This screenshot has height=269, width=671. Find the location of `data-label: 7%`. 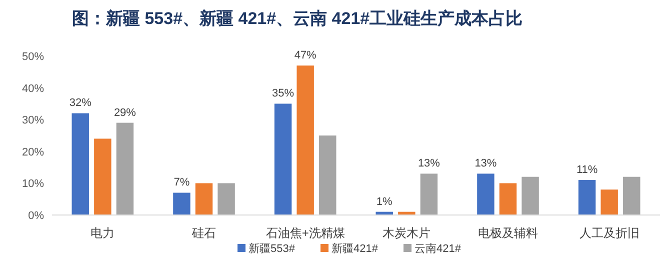

data-label: 7% is located at coordinates (182, 182).